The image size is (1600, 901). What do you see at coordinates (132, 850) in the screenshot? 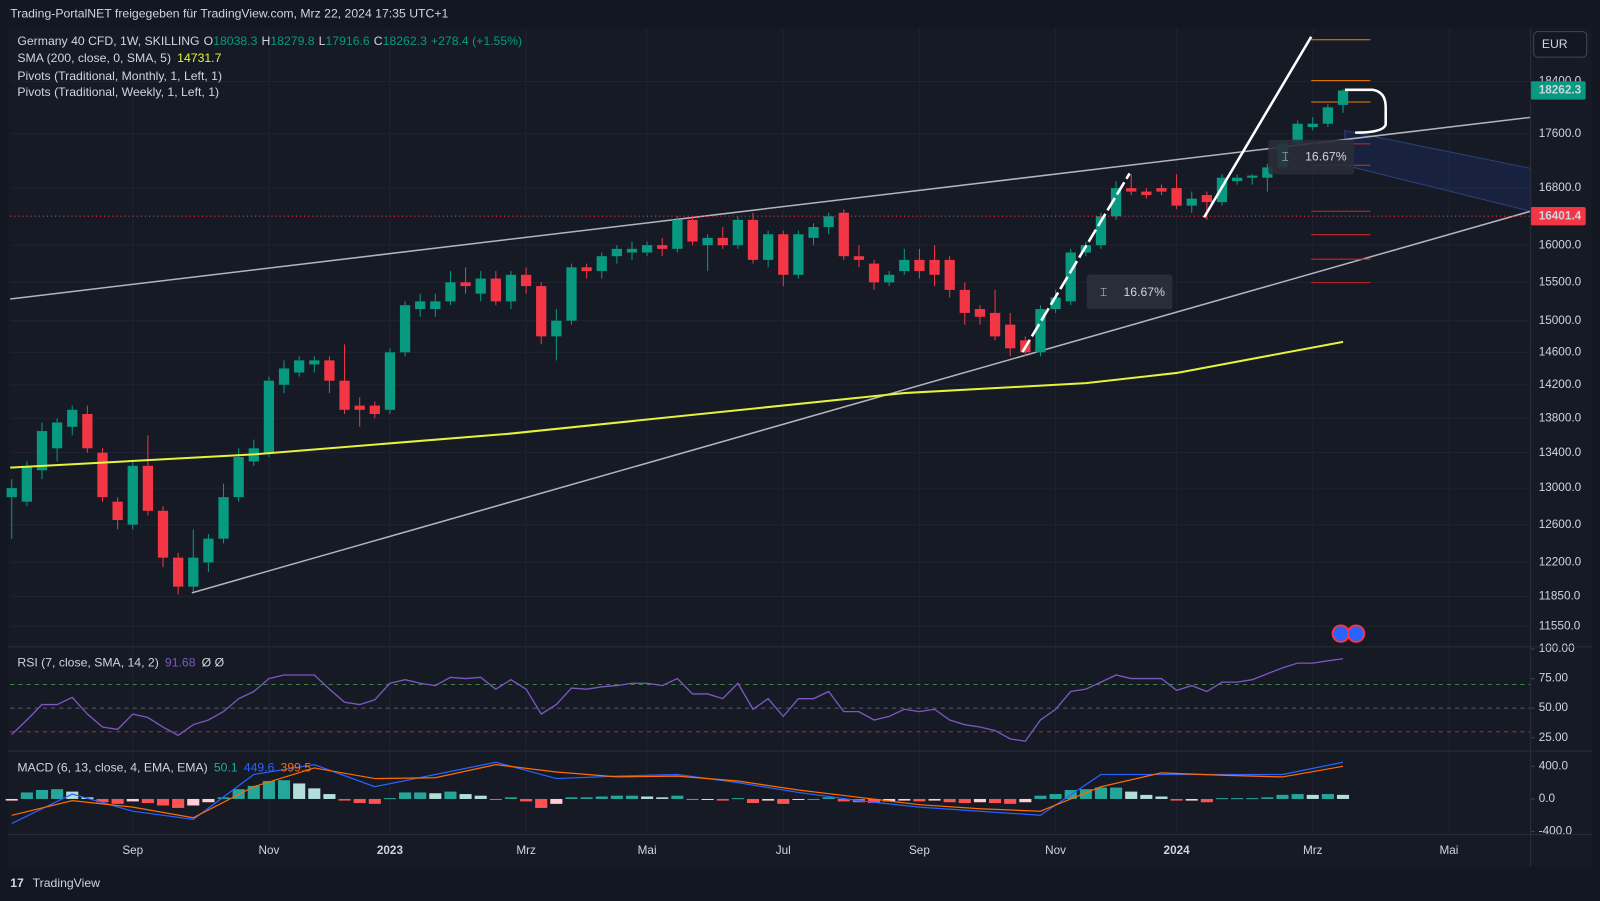
I see `x-tick-label: Sep` at bounding box center [132, 850].